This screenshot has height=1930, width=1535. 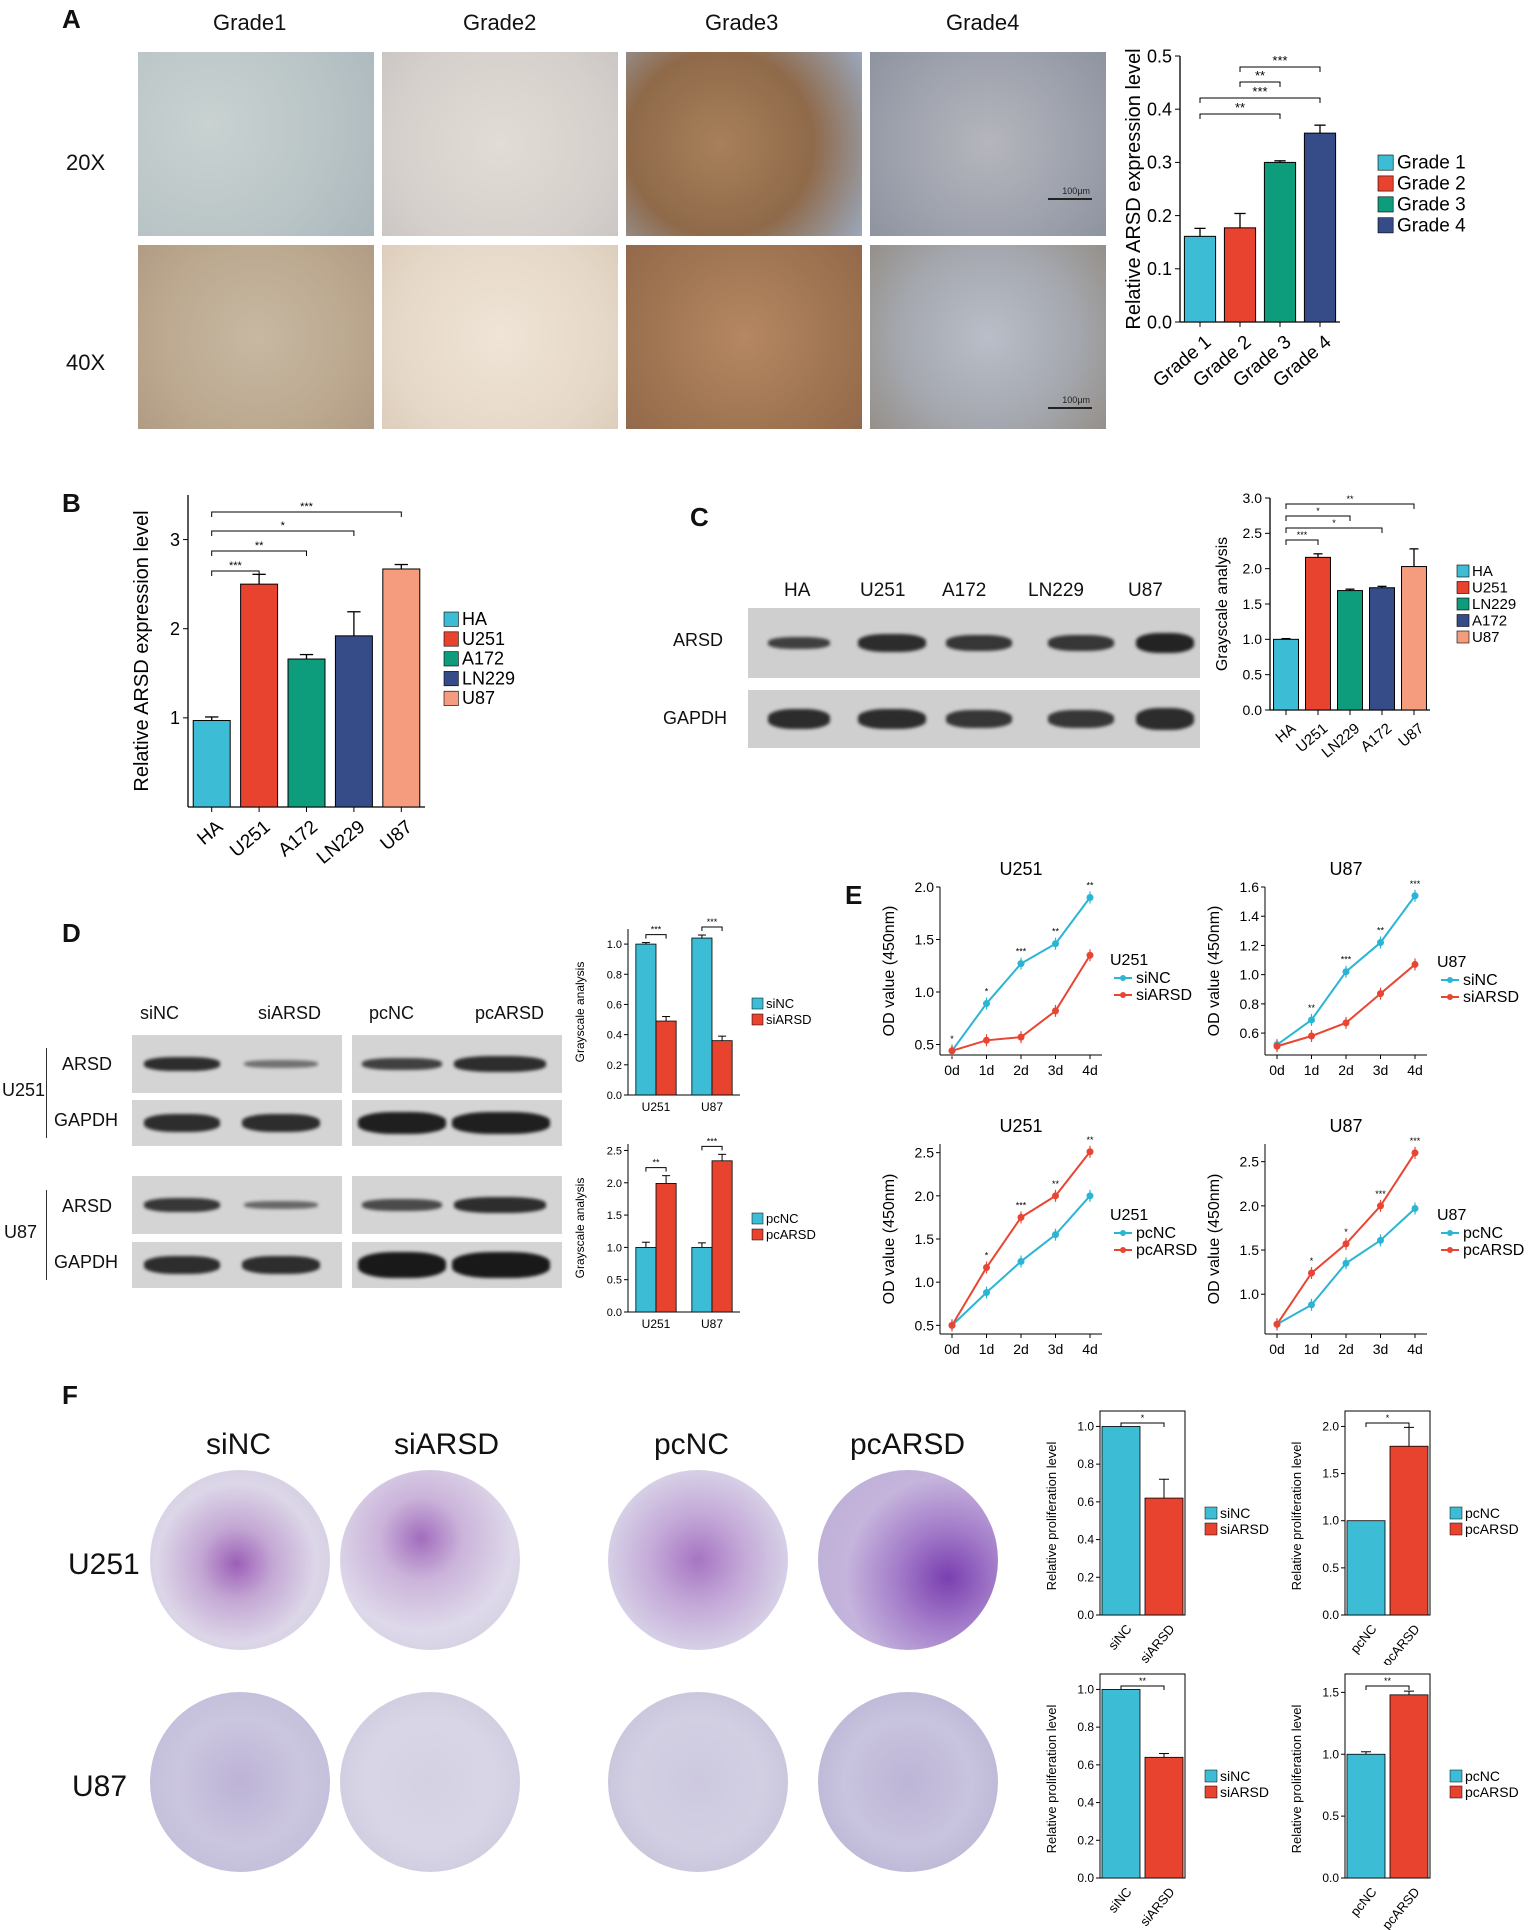 What do you see at coordinates (1250, 916) in the screenshot?
I see `y-tick-label: 1.4` at bounding box center [1250, 916].